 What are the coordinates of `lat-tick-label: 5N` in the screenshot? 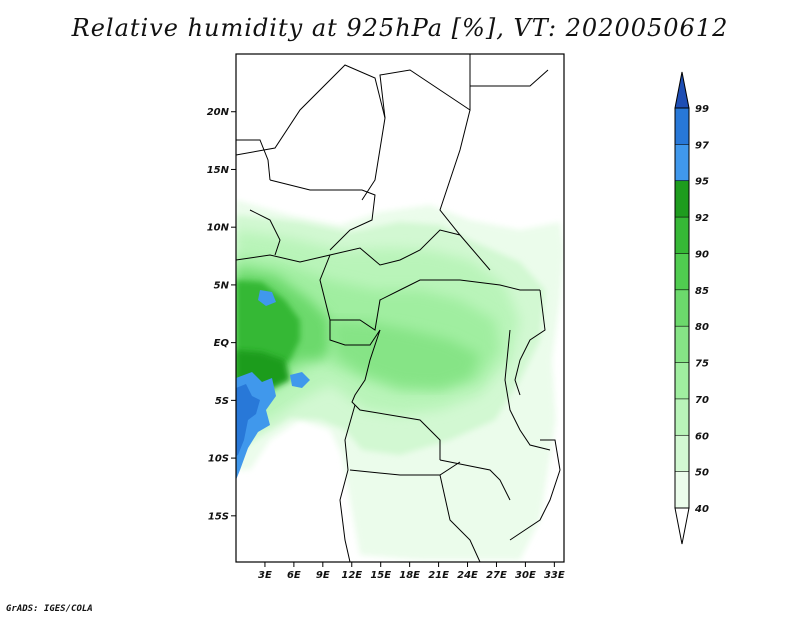 It's located at (222, 285).